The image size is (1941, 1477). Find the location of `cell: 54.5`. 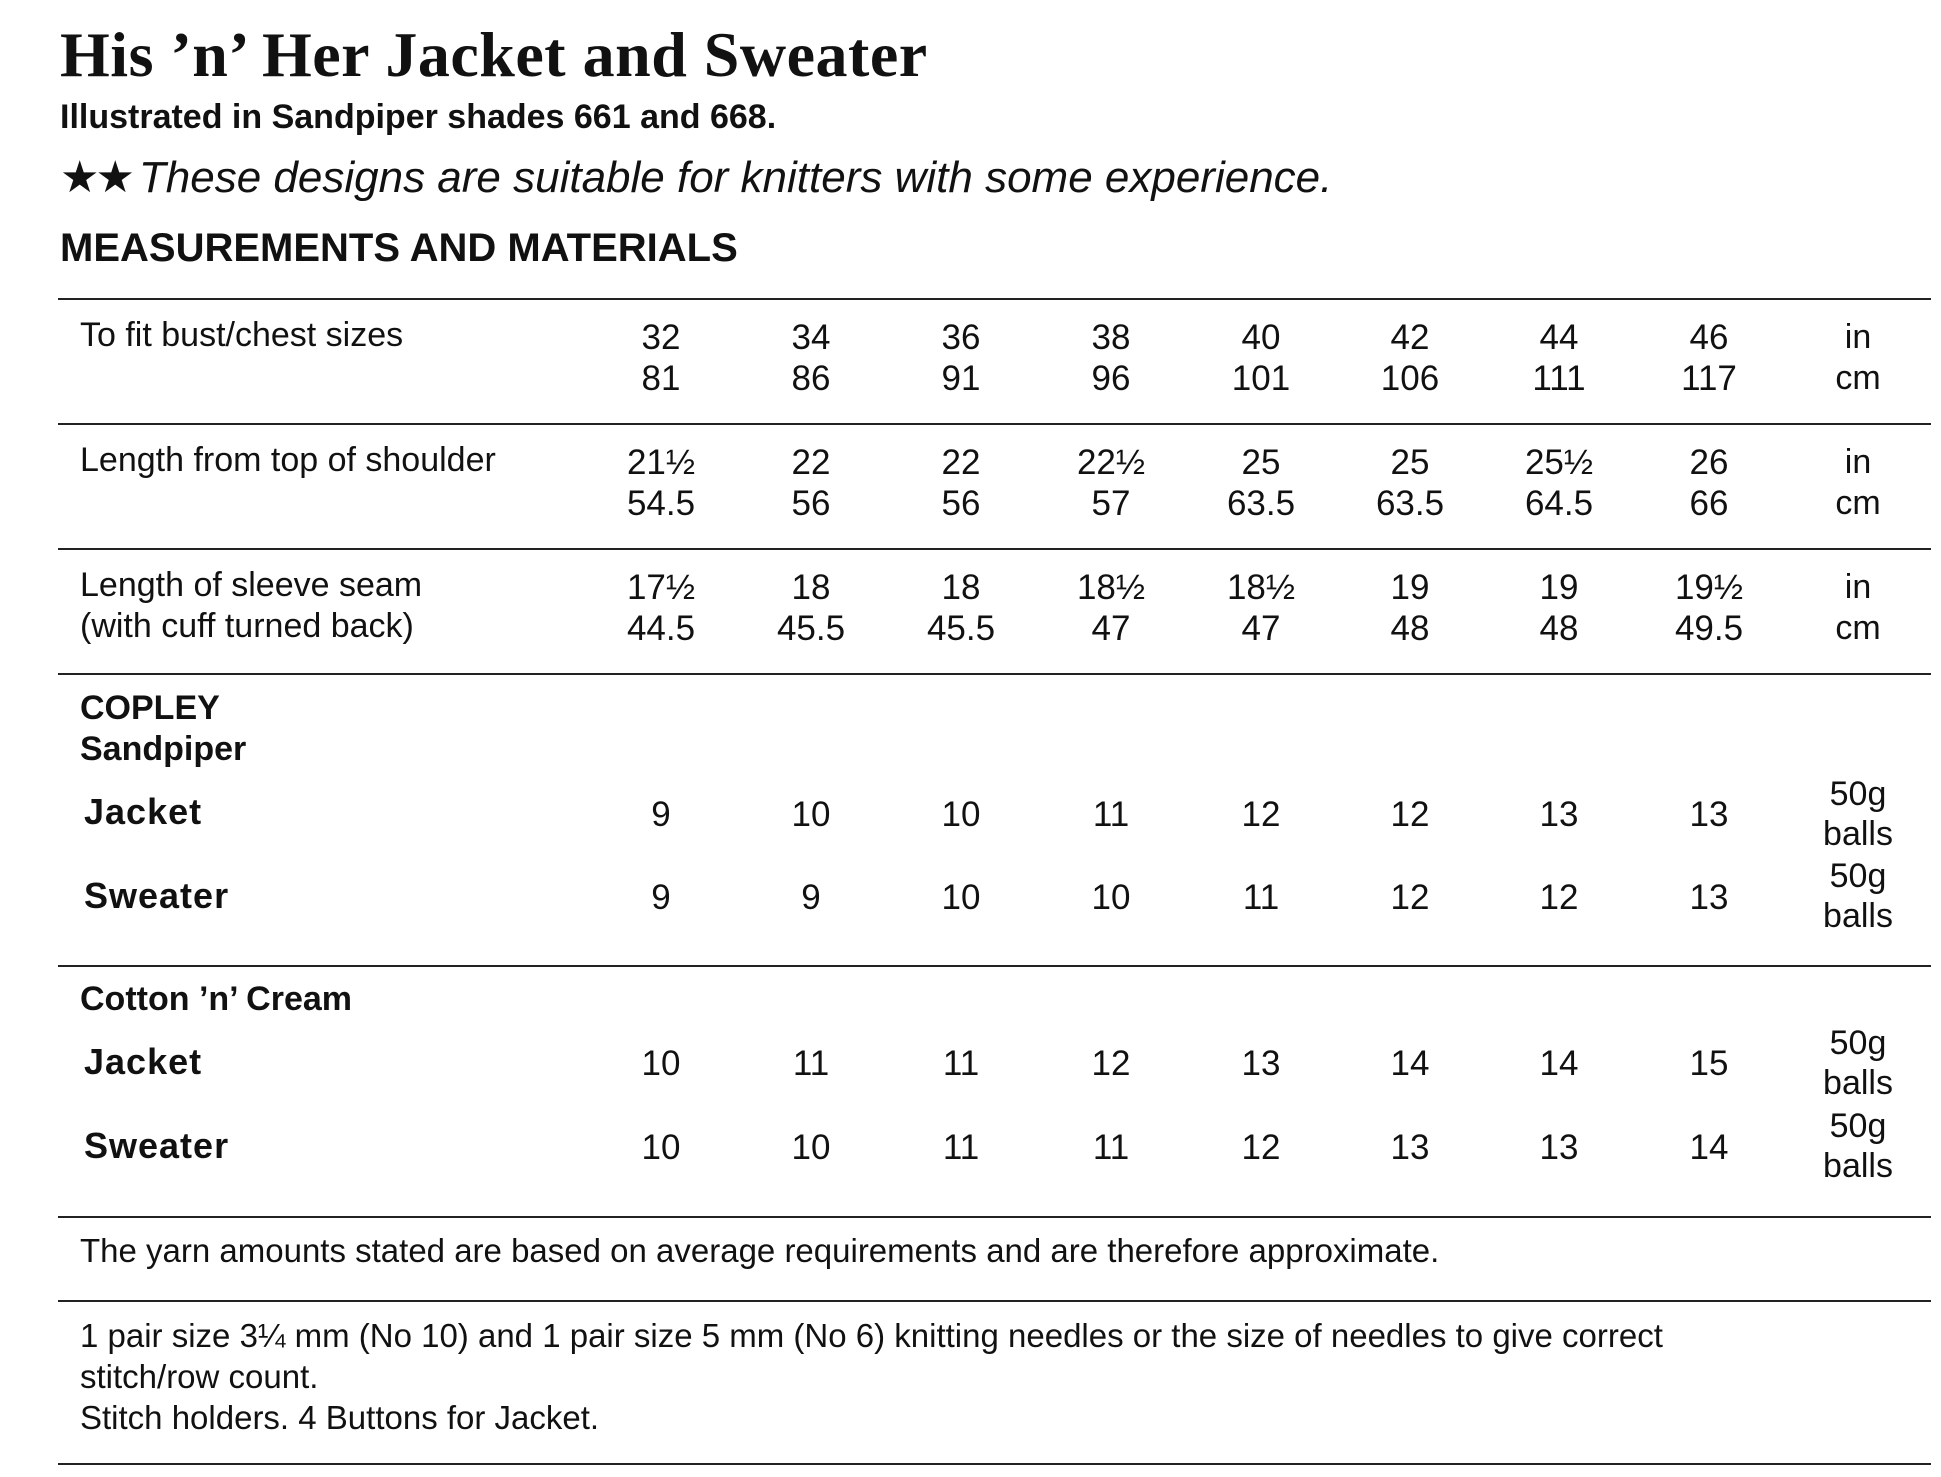

cell: 54.5 is located at coordinates (661, 503).